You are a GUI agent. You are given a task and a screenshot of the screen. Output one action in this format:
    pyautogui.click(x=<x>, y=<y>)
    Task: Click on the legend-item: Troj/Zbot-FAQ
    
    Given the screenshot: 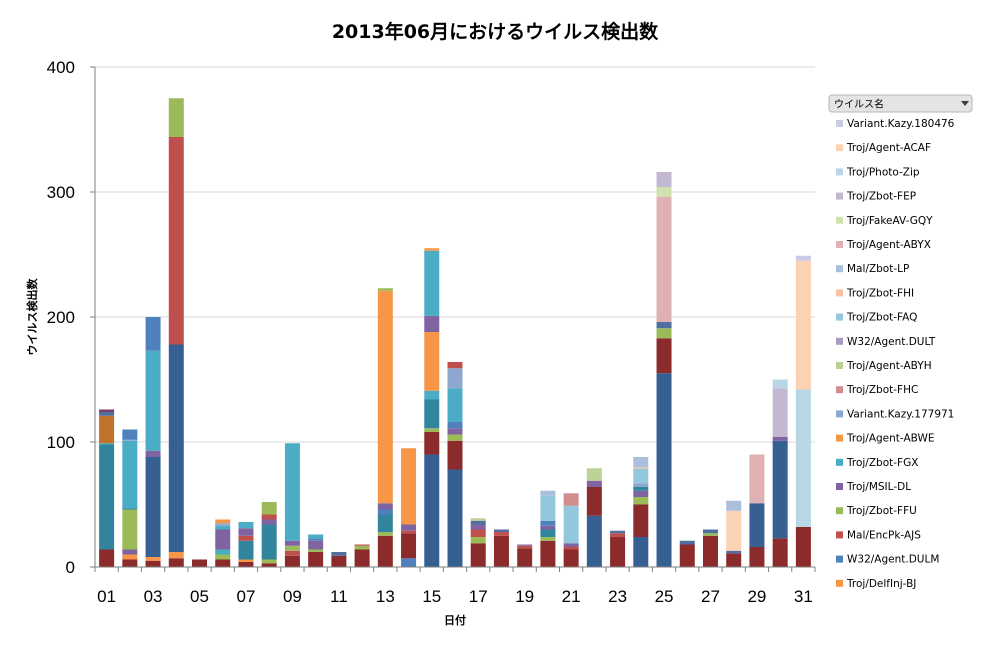 What is the action you would take?
    pyautogui.click(x=876, y=318)
    